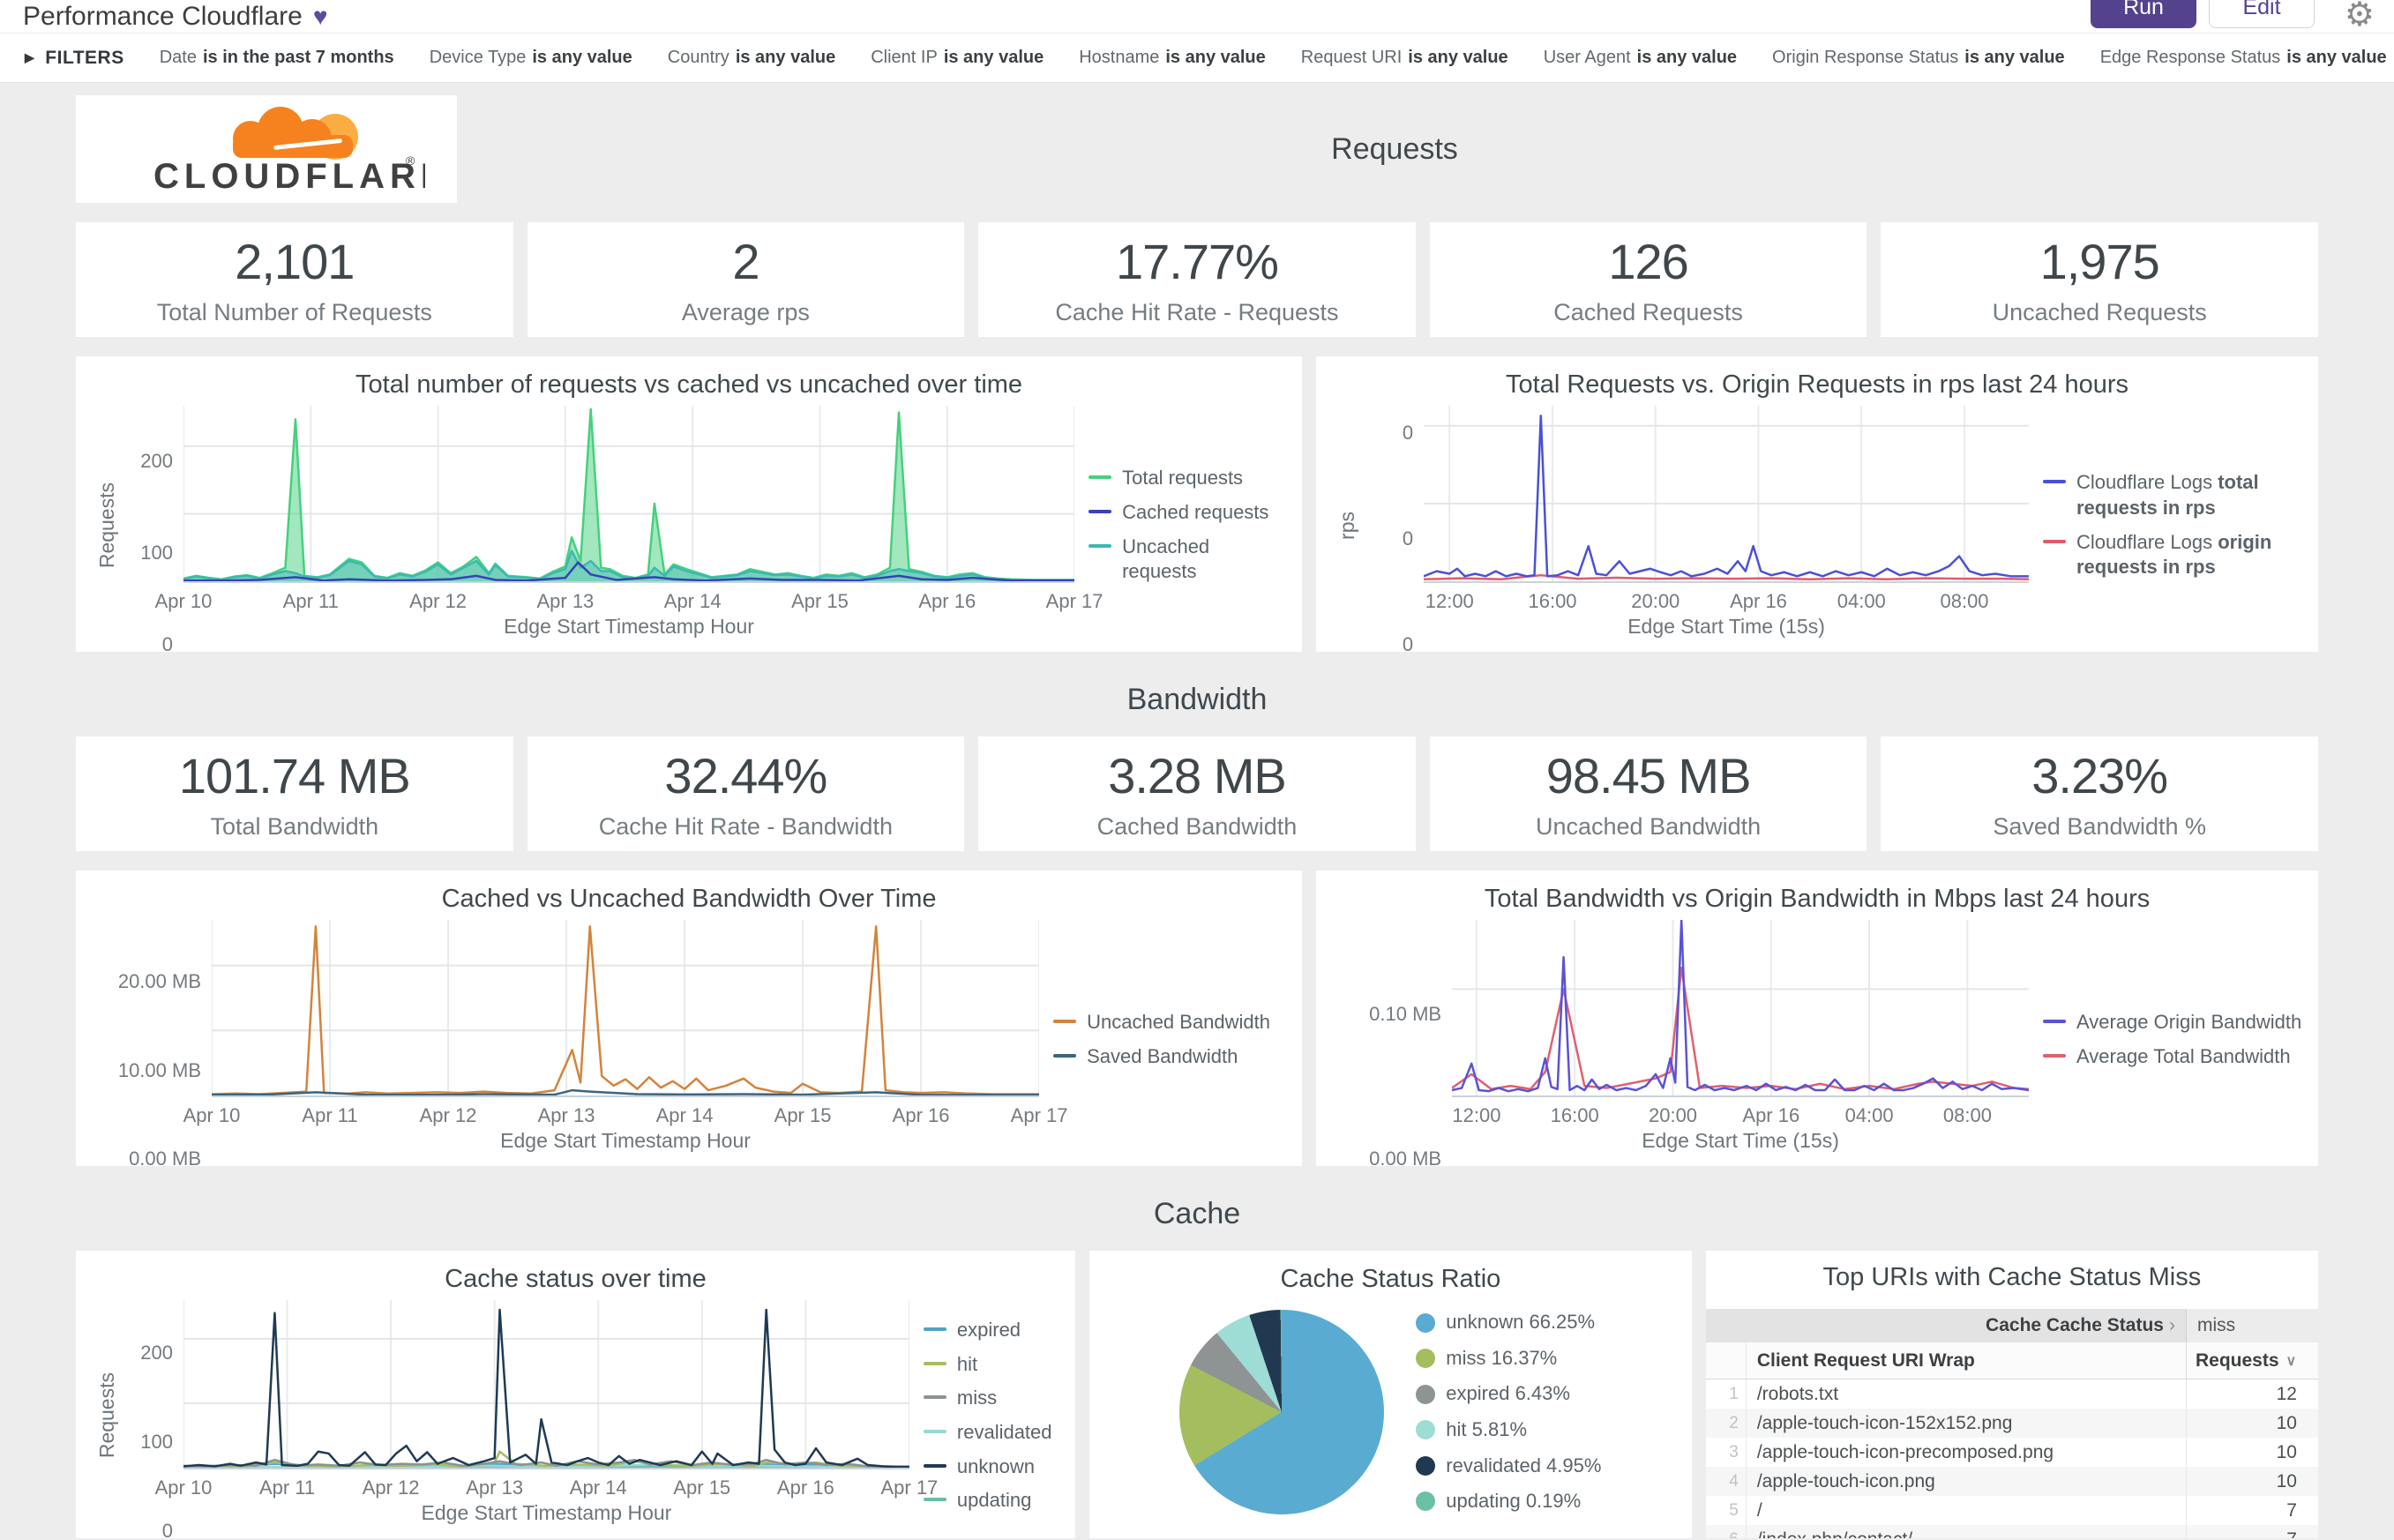 Image resolution: width=2394 pixels, height=1540 pixels. What do you see at coordinates (1476, 1115) in the screenshot?
I see `x-tick-label: 12:00` at bounding box center [1476, 1115].